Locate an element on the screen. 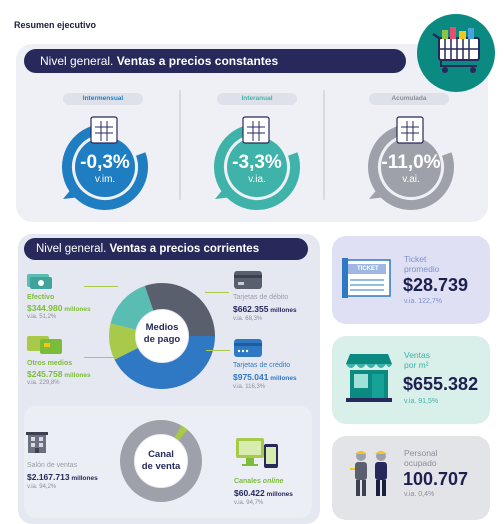 The height and width of the screenshot is (524, 504). debit-card-icon is located at coordinates (248, 280).